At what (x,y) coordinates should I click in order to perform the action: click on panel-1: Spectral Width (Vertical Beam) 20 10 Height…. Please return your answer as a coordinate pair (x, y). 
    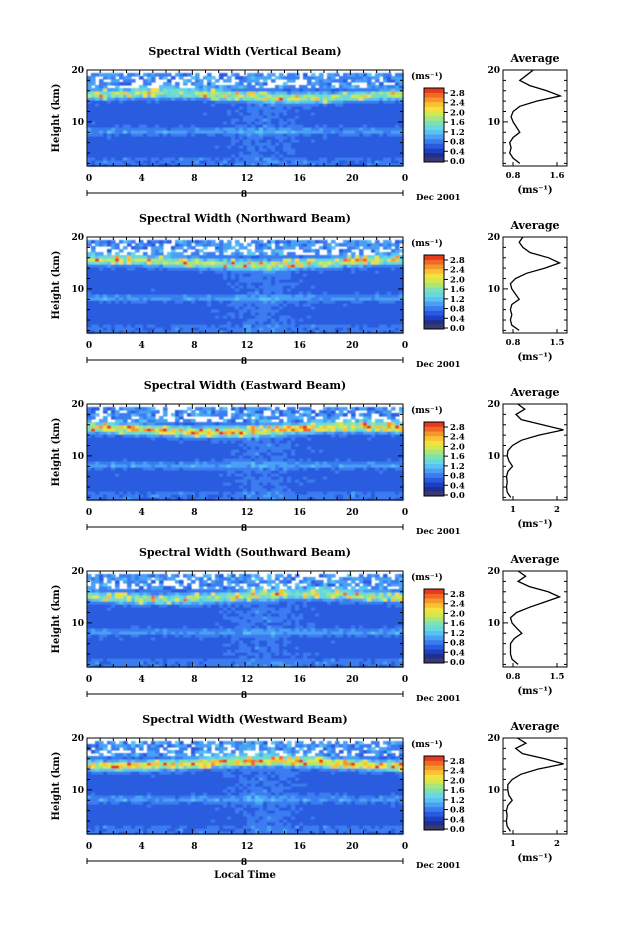
    Looking at the image, I should click on (309, 124).